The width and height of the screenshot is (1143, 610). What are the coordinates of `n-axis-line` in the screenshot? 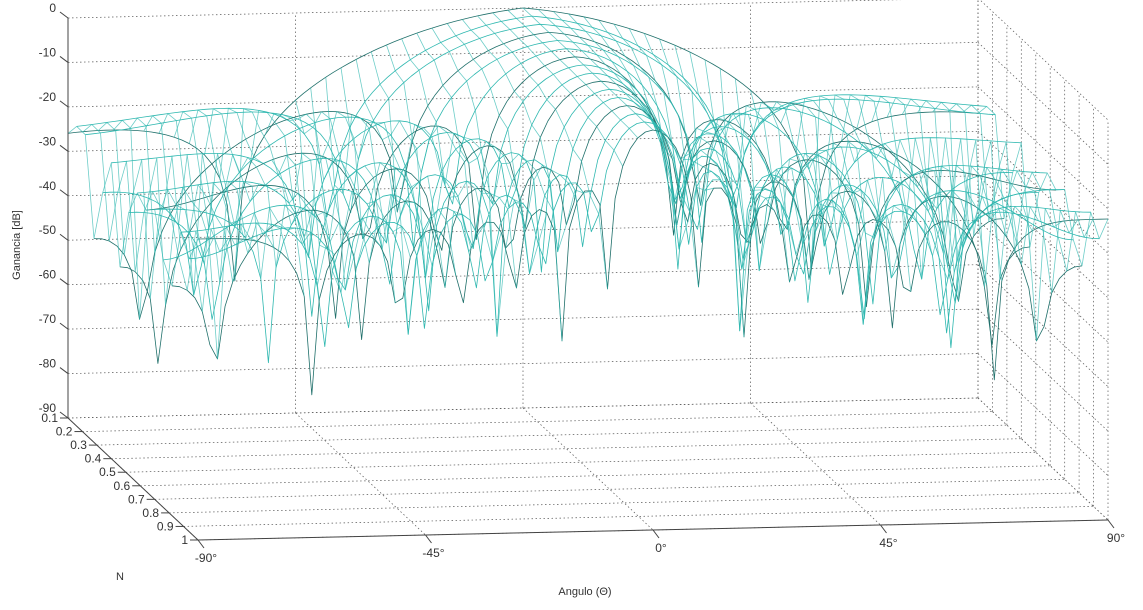 It's located at (133, 479).